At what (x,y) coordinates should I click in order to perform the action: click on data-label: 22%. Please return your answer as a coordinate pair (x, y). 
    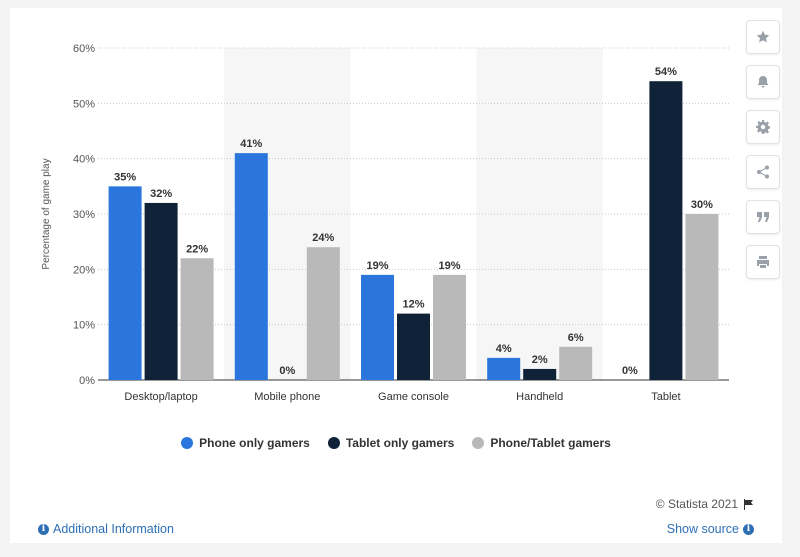
    Looking at the image, I should click on (197, 249).